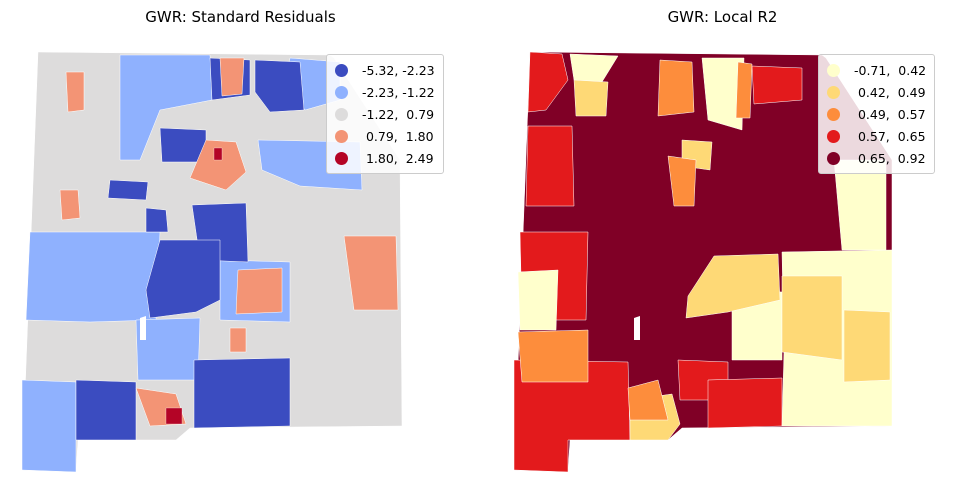 This screenshot has width=963, height=489. I want to click on legend-label: 0.57, 0.65, so click(890, 136).